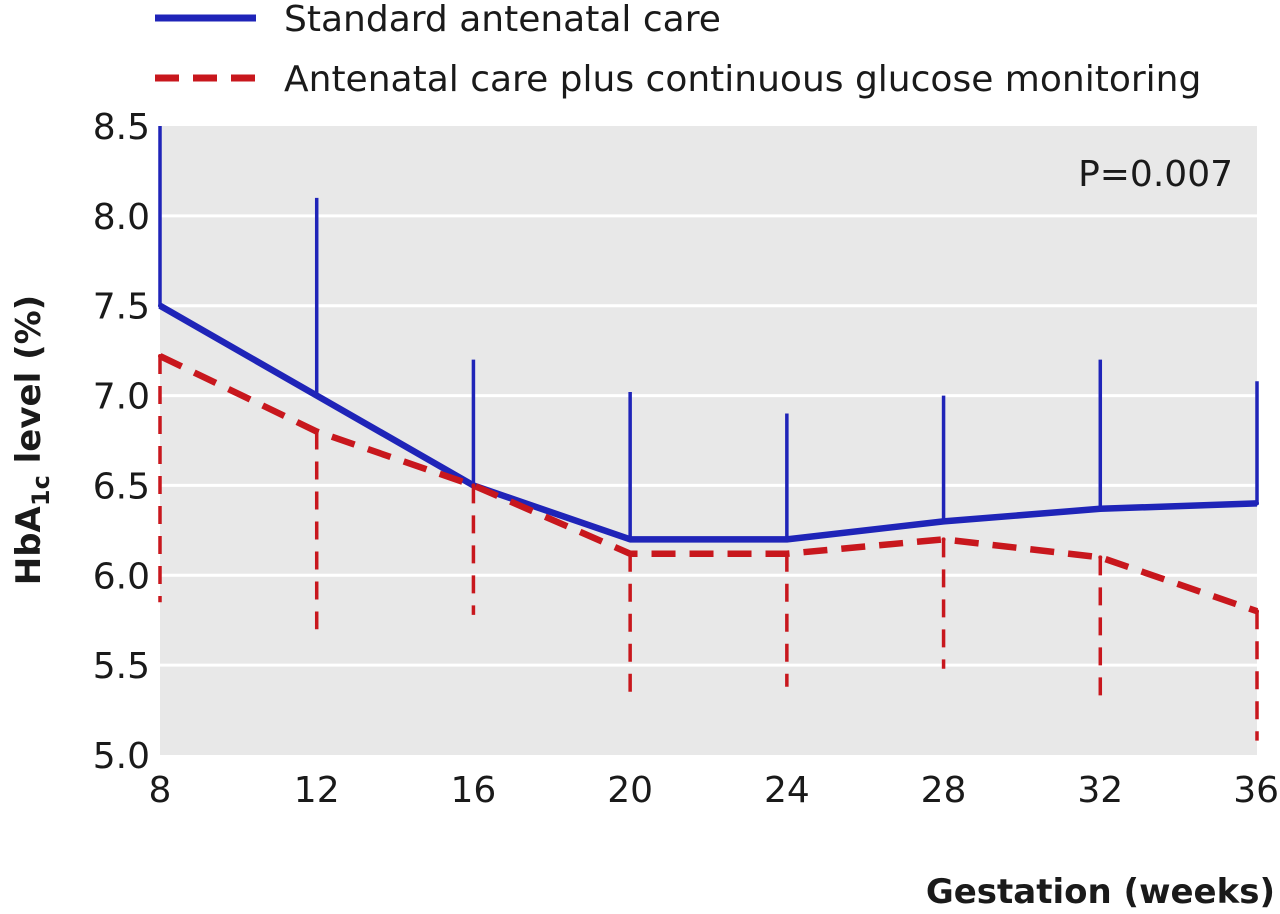  I want to click on x-axis-tick-labels: 8 12 16 20 24 28 32 36, so click(714, 790).